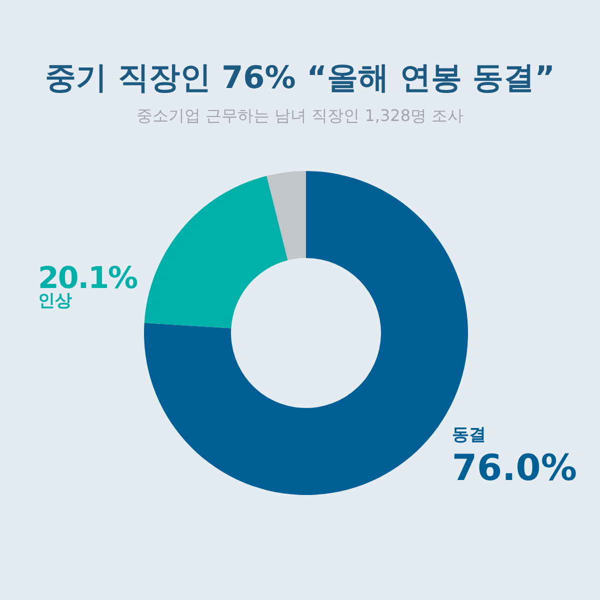 This screenshot has width=600, height=600. What do you see at coordinates (300, 115) in the screenshot?
I see `chart-subtitle: 중소기업 근무하는 남녀 직장인 1,328명 조사` at bounding box center [300, 115].